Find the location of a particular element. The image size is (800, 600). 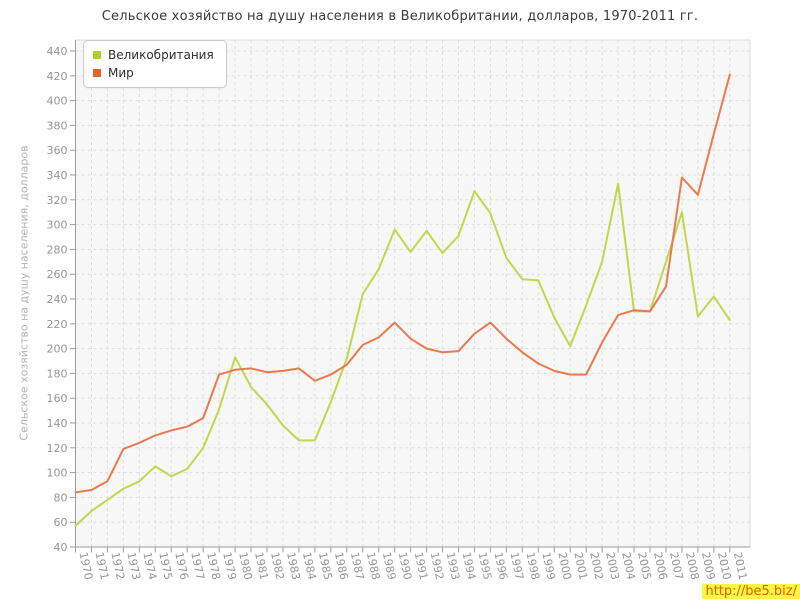

uk-series-swatch is located at coordinates (97, 55).